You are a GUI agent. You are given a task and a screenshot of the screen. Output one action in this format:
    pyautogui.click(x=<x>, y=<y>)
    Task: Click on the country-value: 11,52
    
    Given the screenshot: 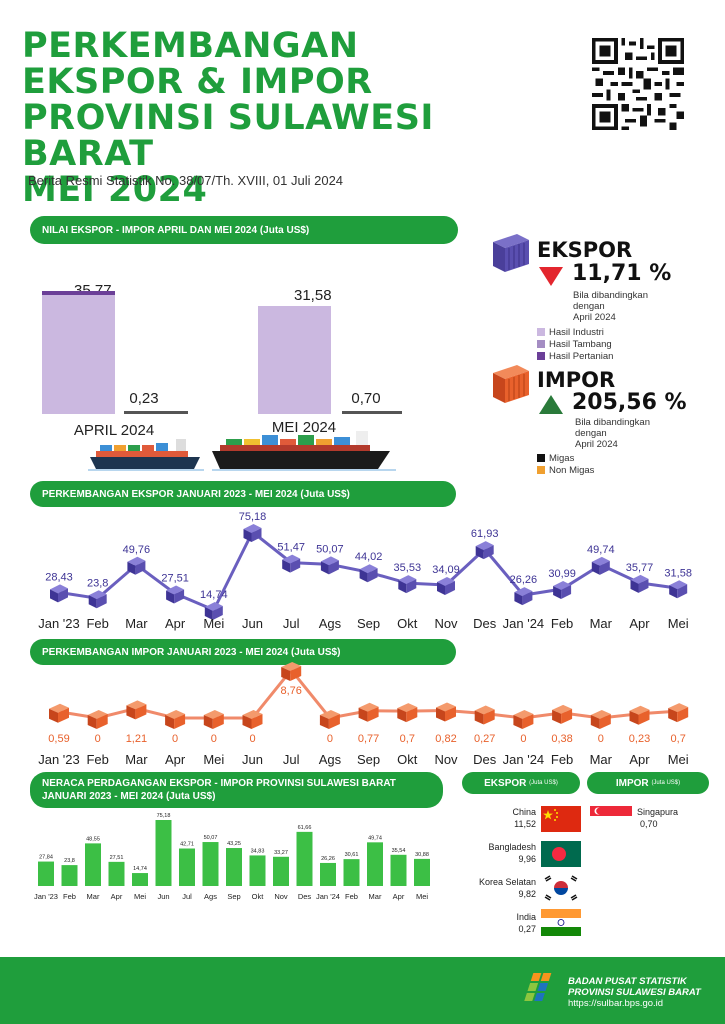 What is the action you would take?
    pyautogui.click(x=525, y=824)
    